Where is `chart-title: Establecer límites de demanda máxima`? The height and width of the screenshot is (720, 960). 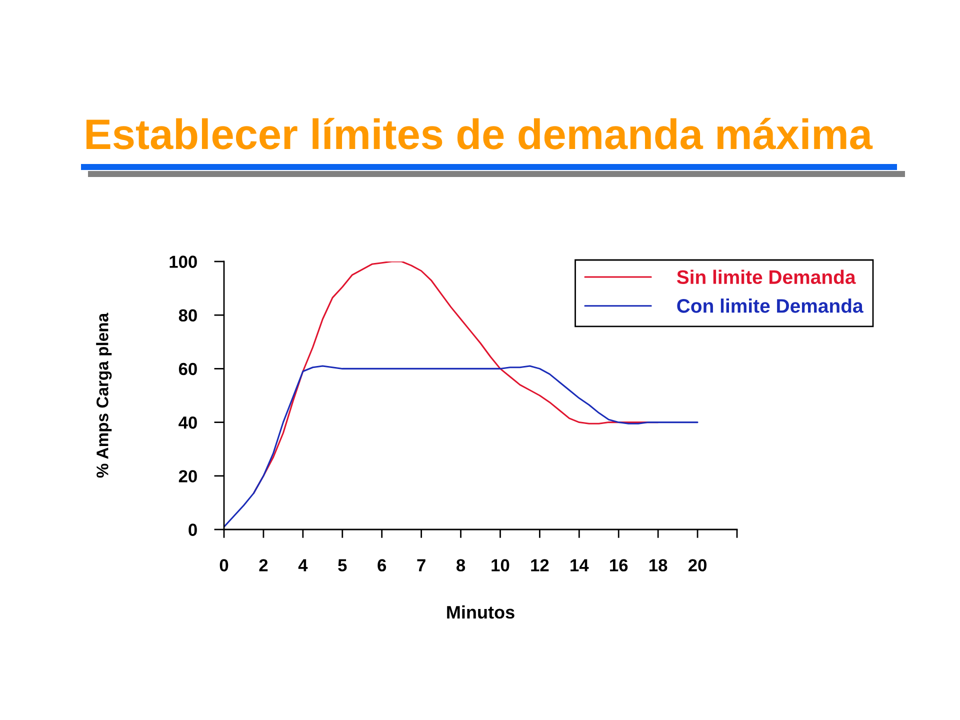
chart-title: Establecer límites de demanda máxima is located at coordinates (479, 134).